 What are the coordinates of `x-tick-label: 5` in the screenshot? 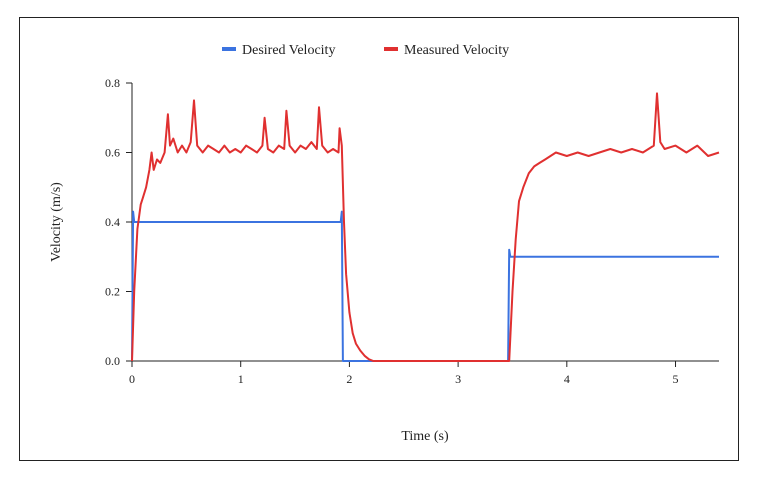 It's located at (676, 379).